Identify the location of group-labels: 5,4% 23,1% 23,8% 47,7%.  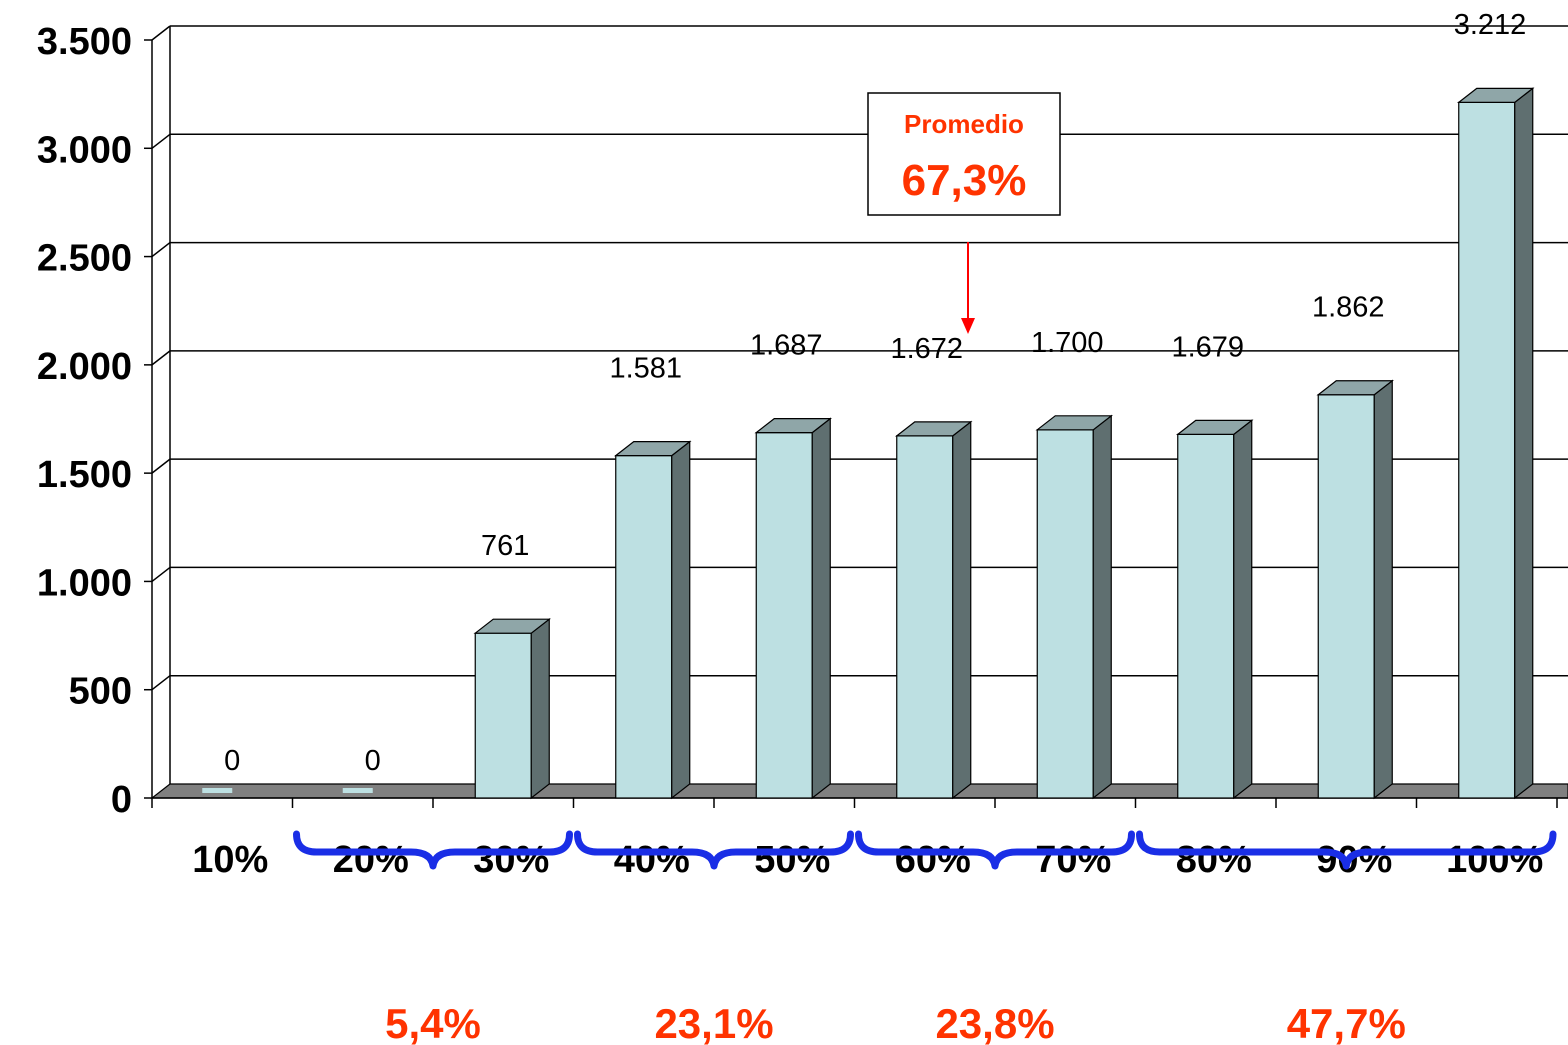
(895, 1022).